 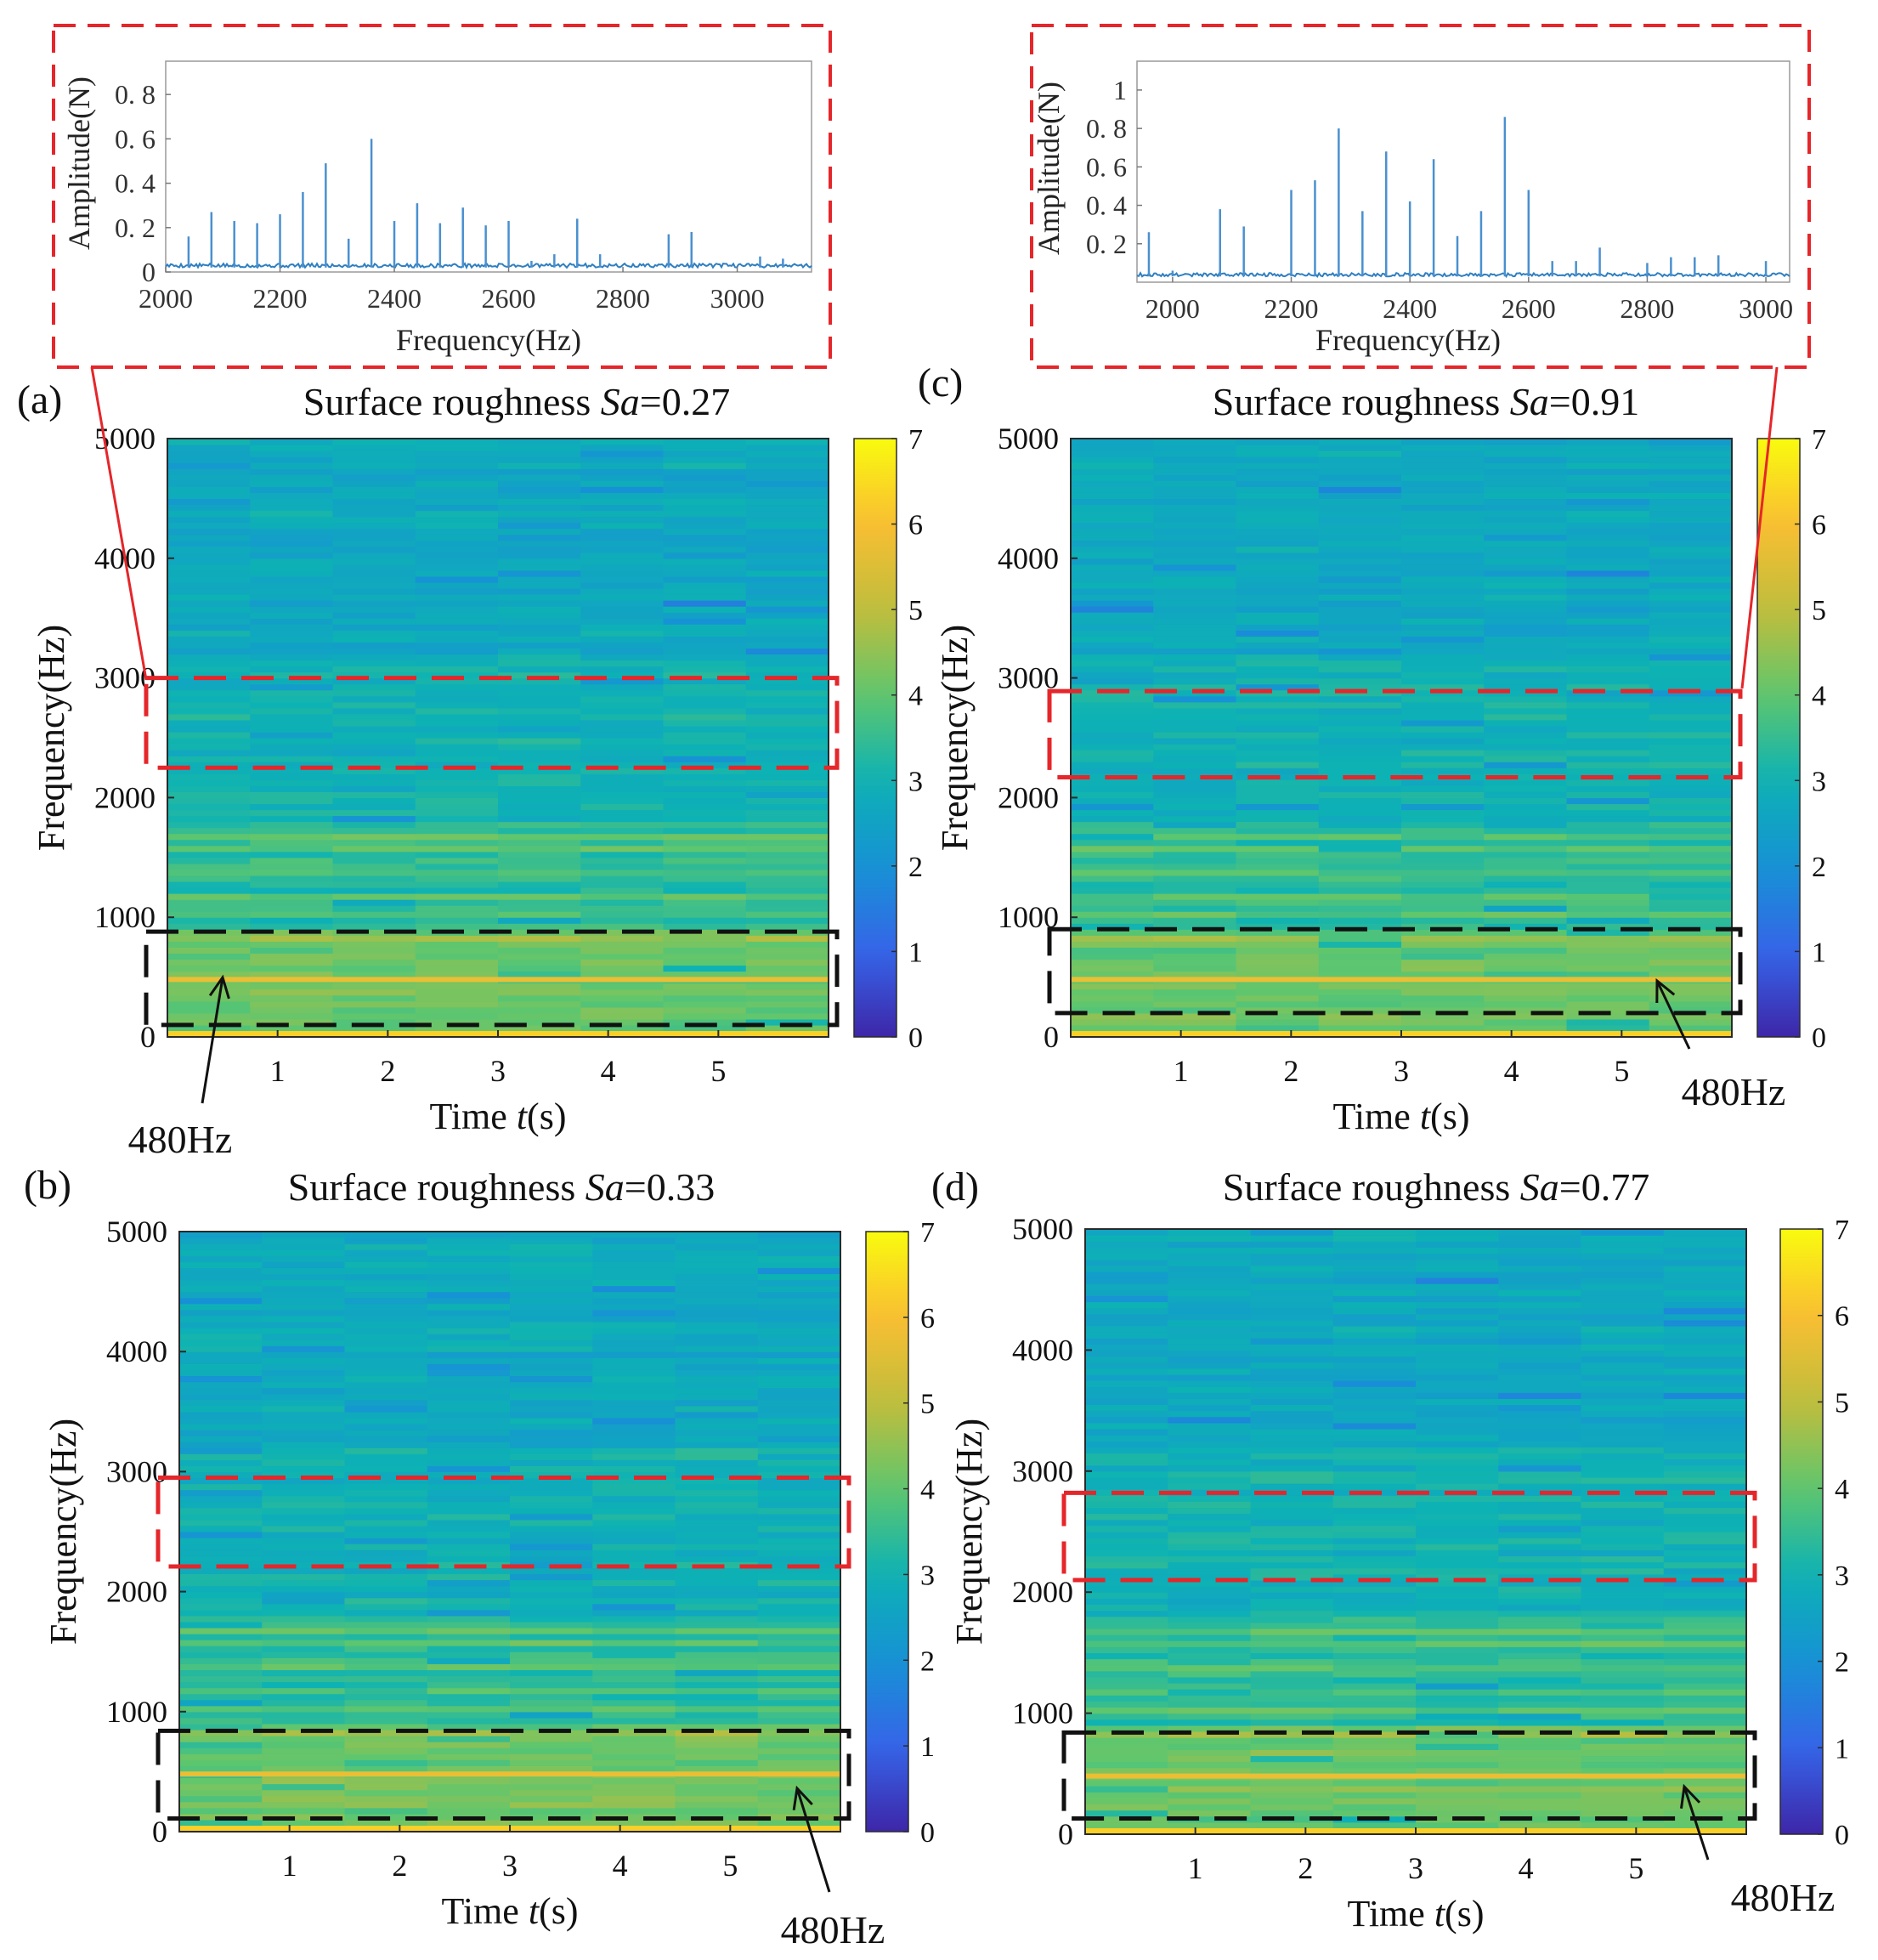 I want to click on x-axis-label-prefix: Time, so click(x=473, y=1116).